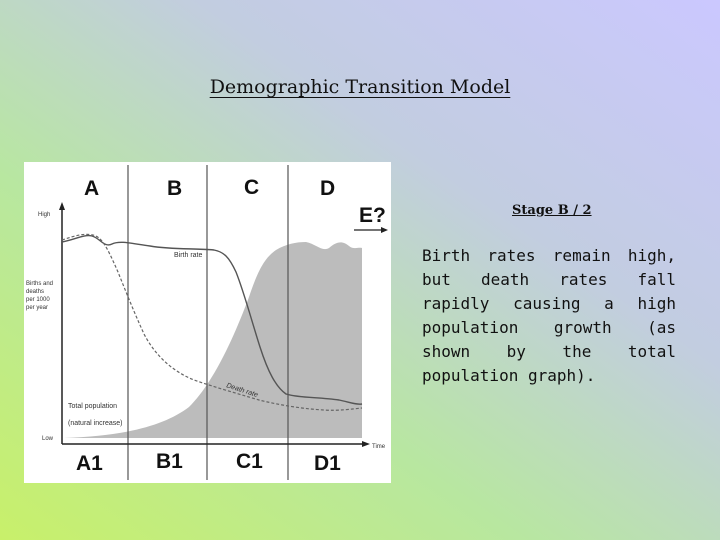 This screenshot has width=720, height=540. I want to click on natural-increase-label: (natural increase), so click(95, 423).